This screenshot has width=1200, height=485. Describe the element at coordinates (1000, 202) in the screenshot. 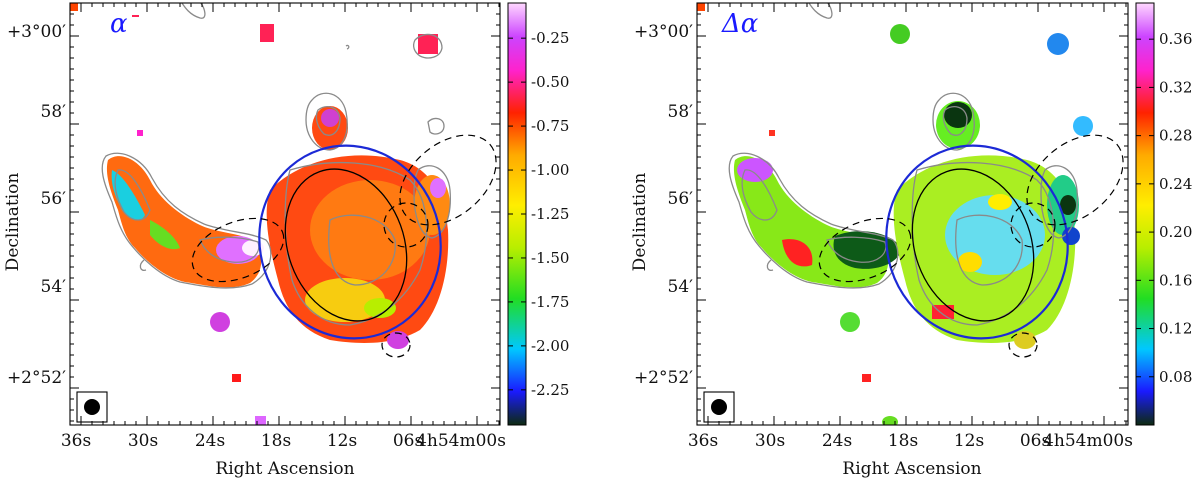

I see `dalpha-halo-yellow2` at that location.